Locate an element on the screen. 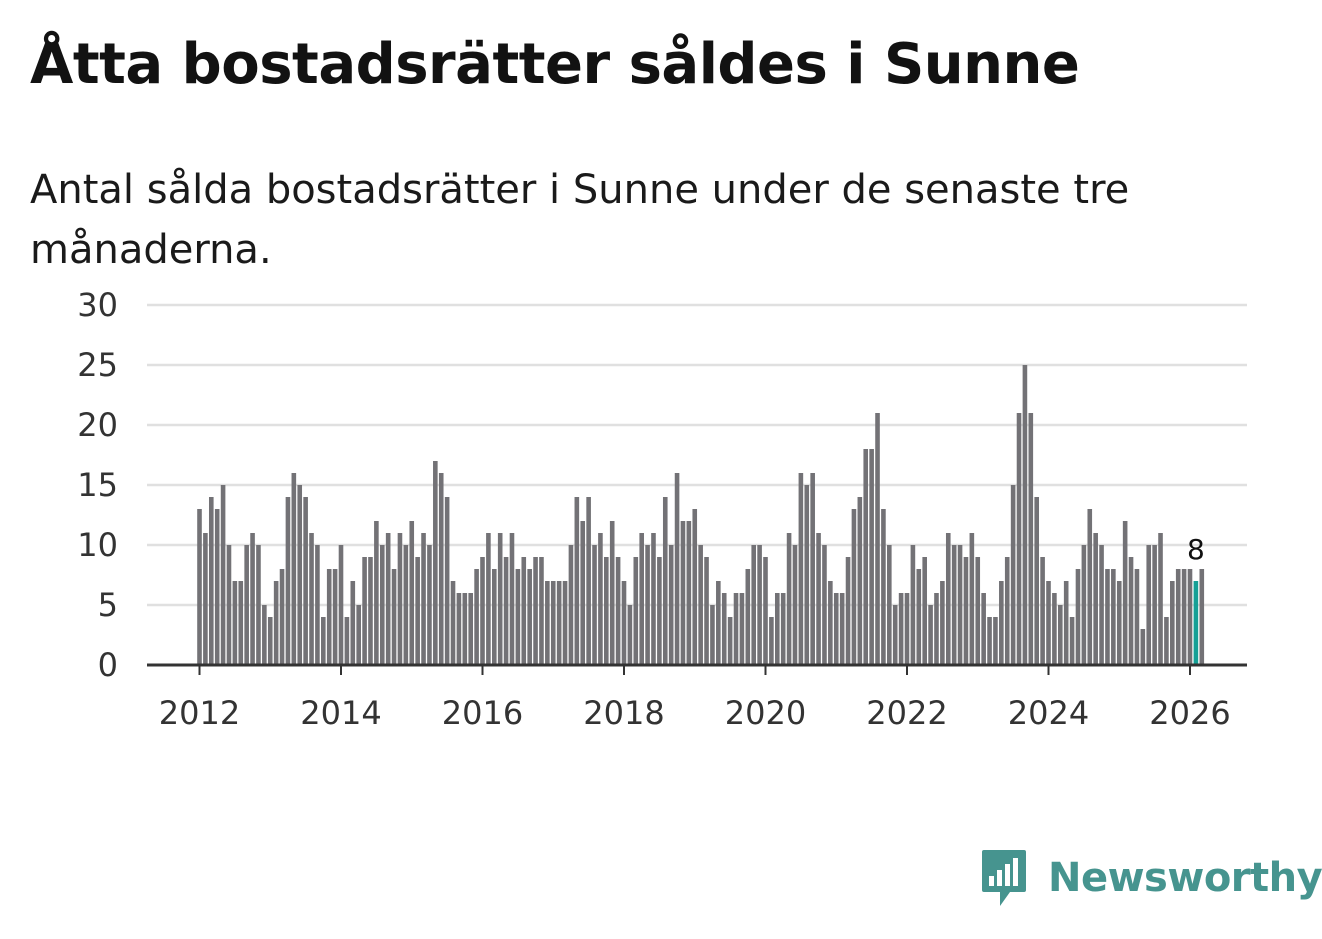 This screenshot has width=1322, height=939. bar-highlight is located at coordinates (1196, 623).